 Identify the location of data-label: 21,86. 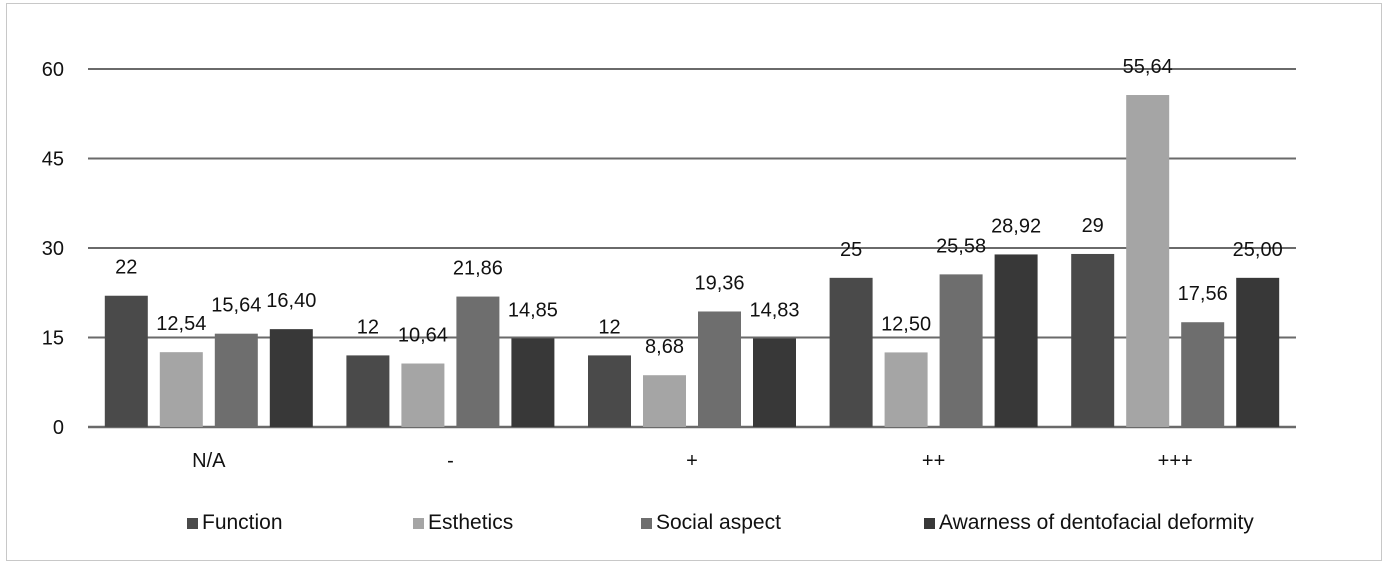
(478, 269).